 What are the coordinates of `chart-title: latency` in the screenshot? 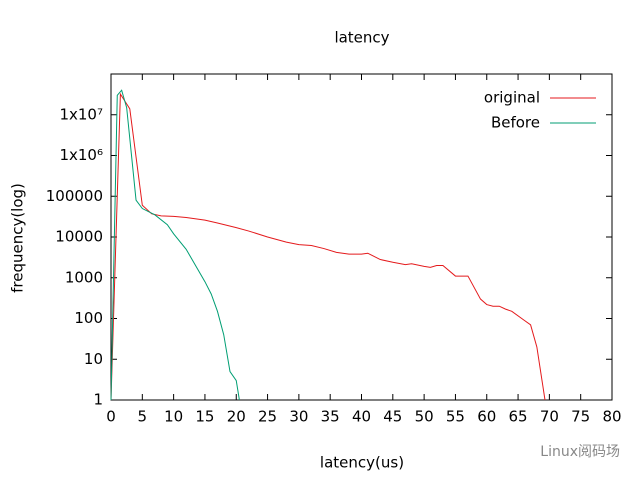 It's located at (361, 38).